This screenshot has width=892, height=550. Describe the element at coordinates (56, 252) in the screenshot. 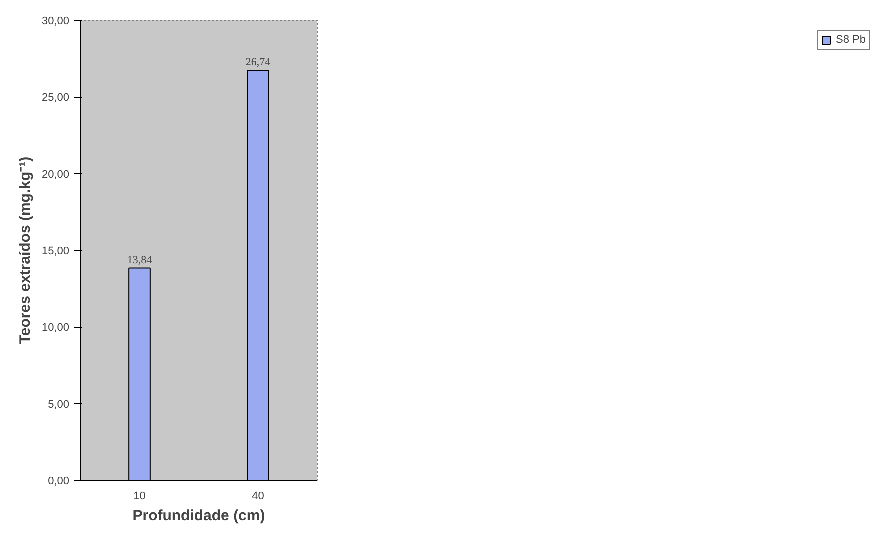

I see `y-tick-label: 15,00` at that location.